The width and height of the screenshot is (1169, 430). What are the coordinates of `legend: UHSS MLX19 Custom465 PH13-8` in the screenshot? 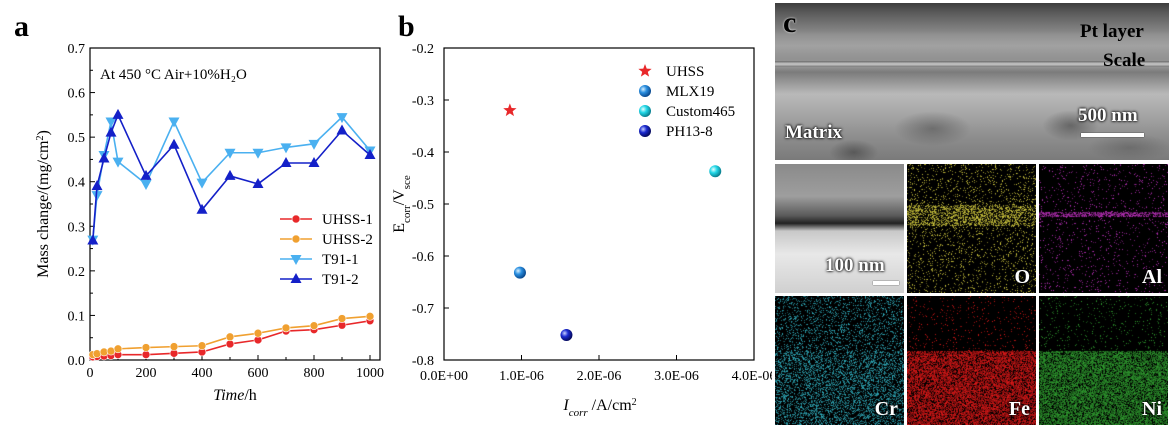 It's located at (686, 102).